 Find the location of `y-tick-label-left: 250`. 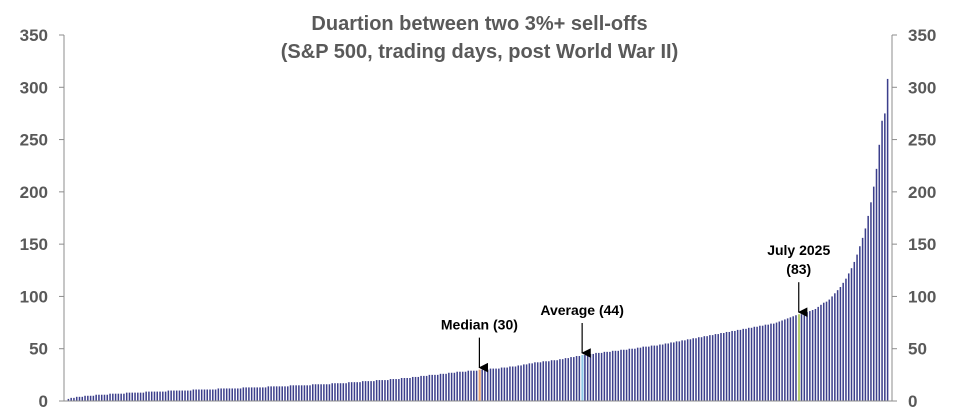

y-tick-label-left: 250 is located at coordinates (34, 140).